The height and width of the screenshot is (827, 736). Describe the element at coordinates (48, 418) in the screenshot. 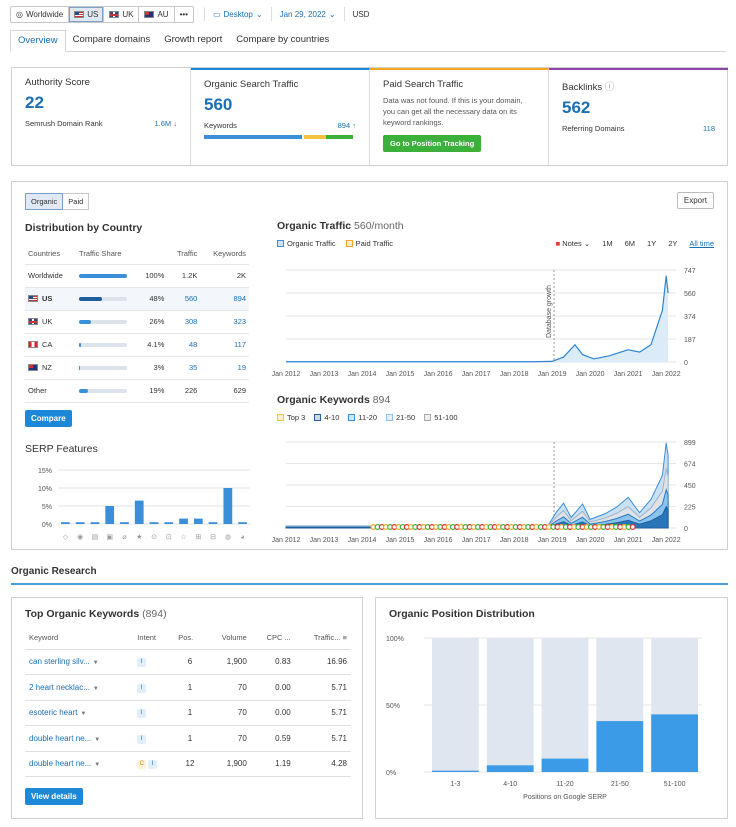

I see `compare-button: Compare` at that location.